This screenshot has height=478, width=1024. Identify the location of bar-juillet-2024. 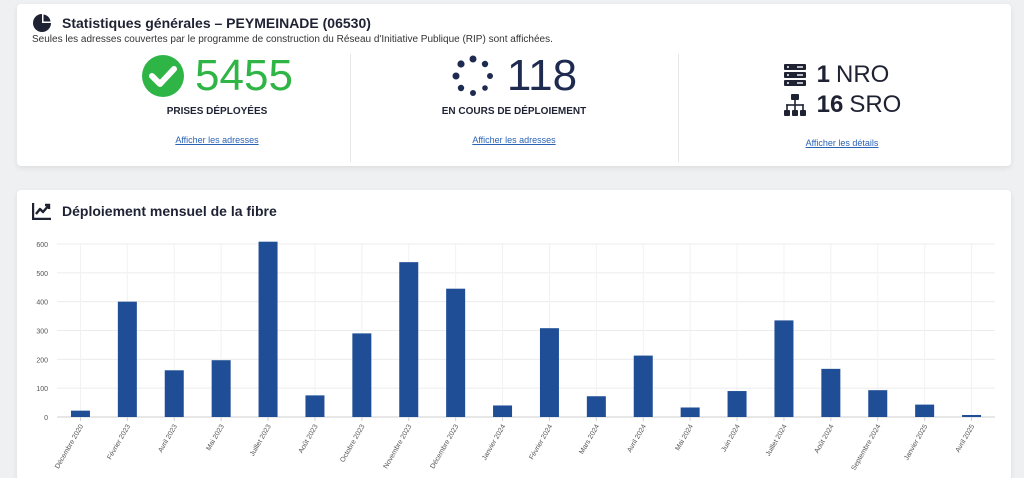
(784, 368).